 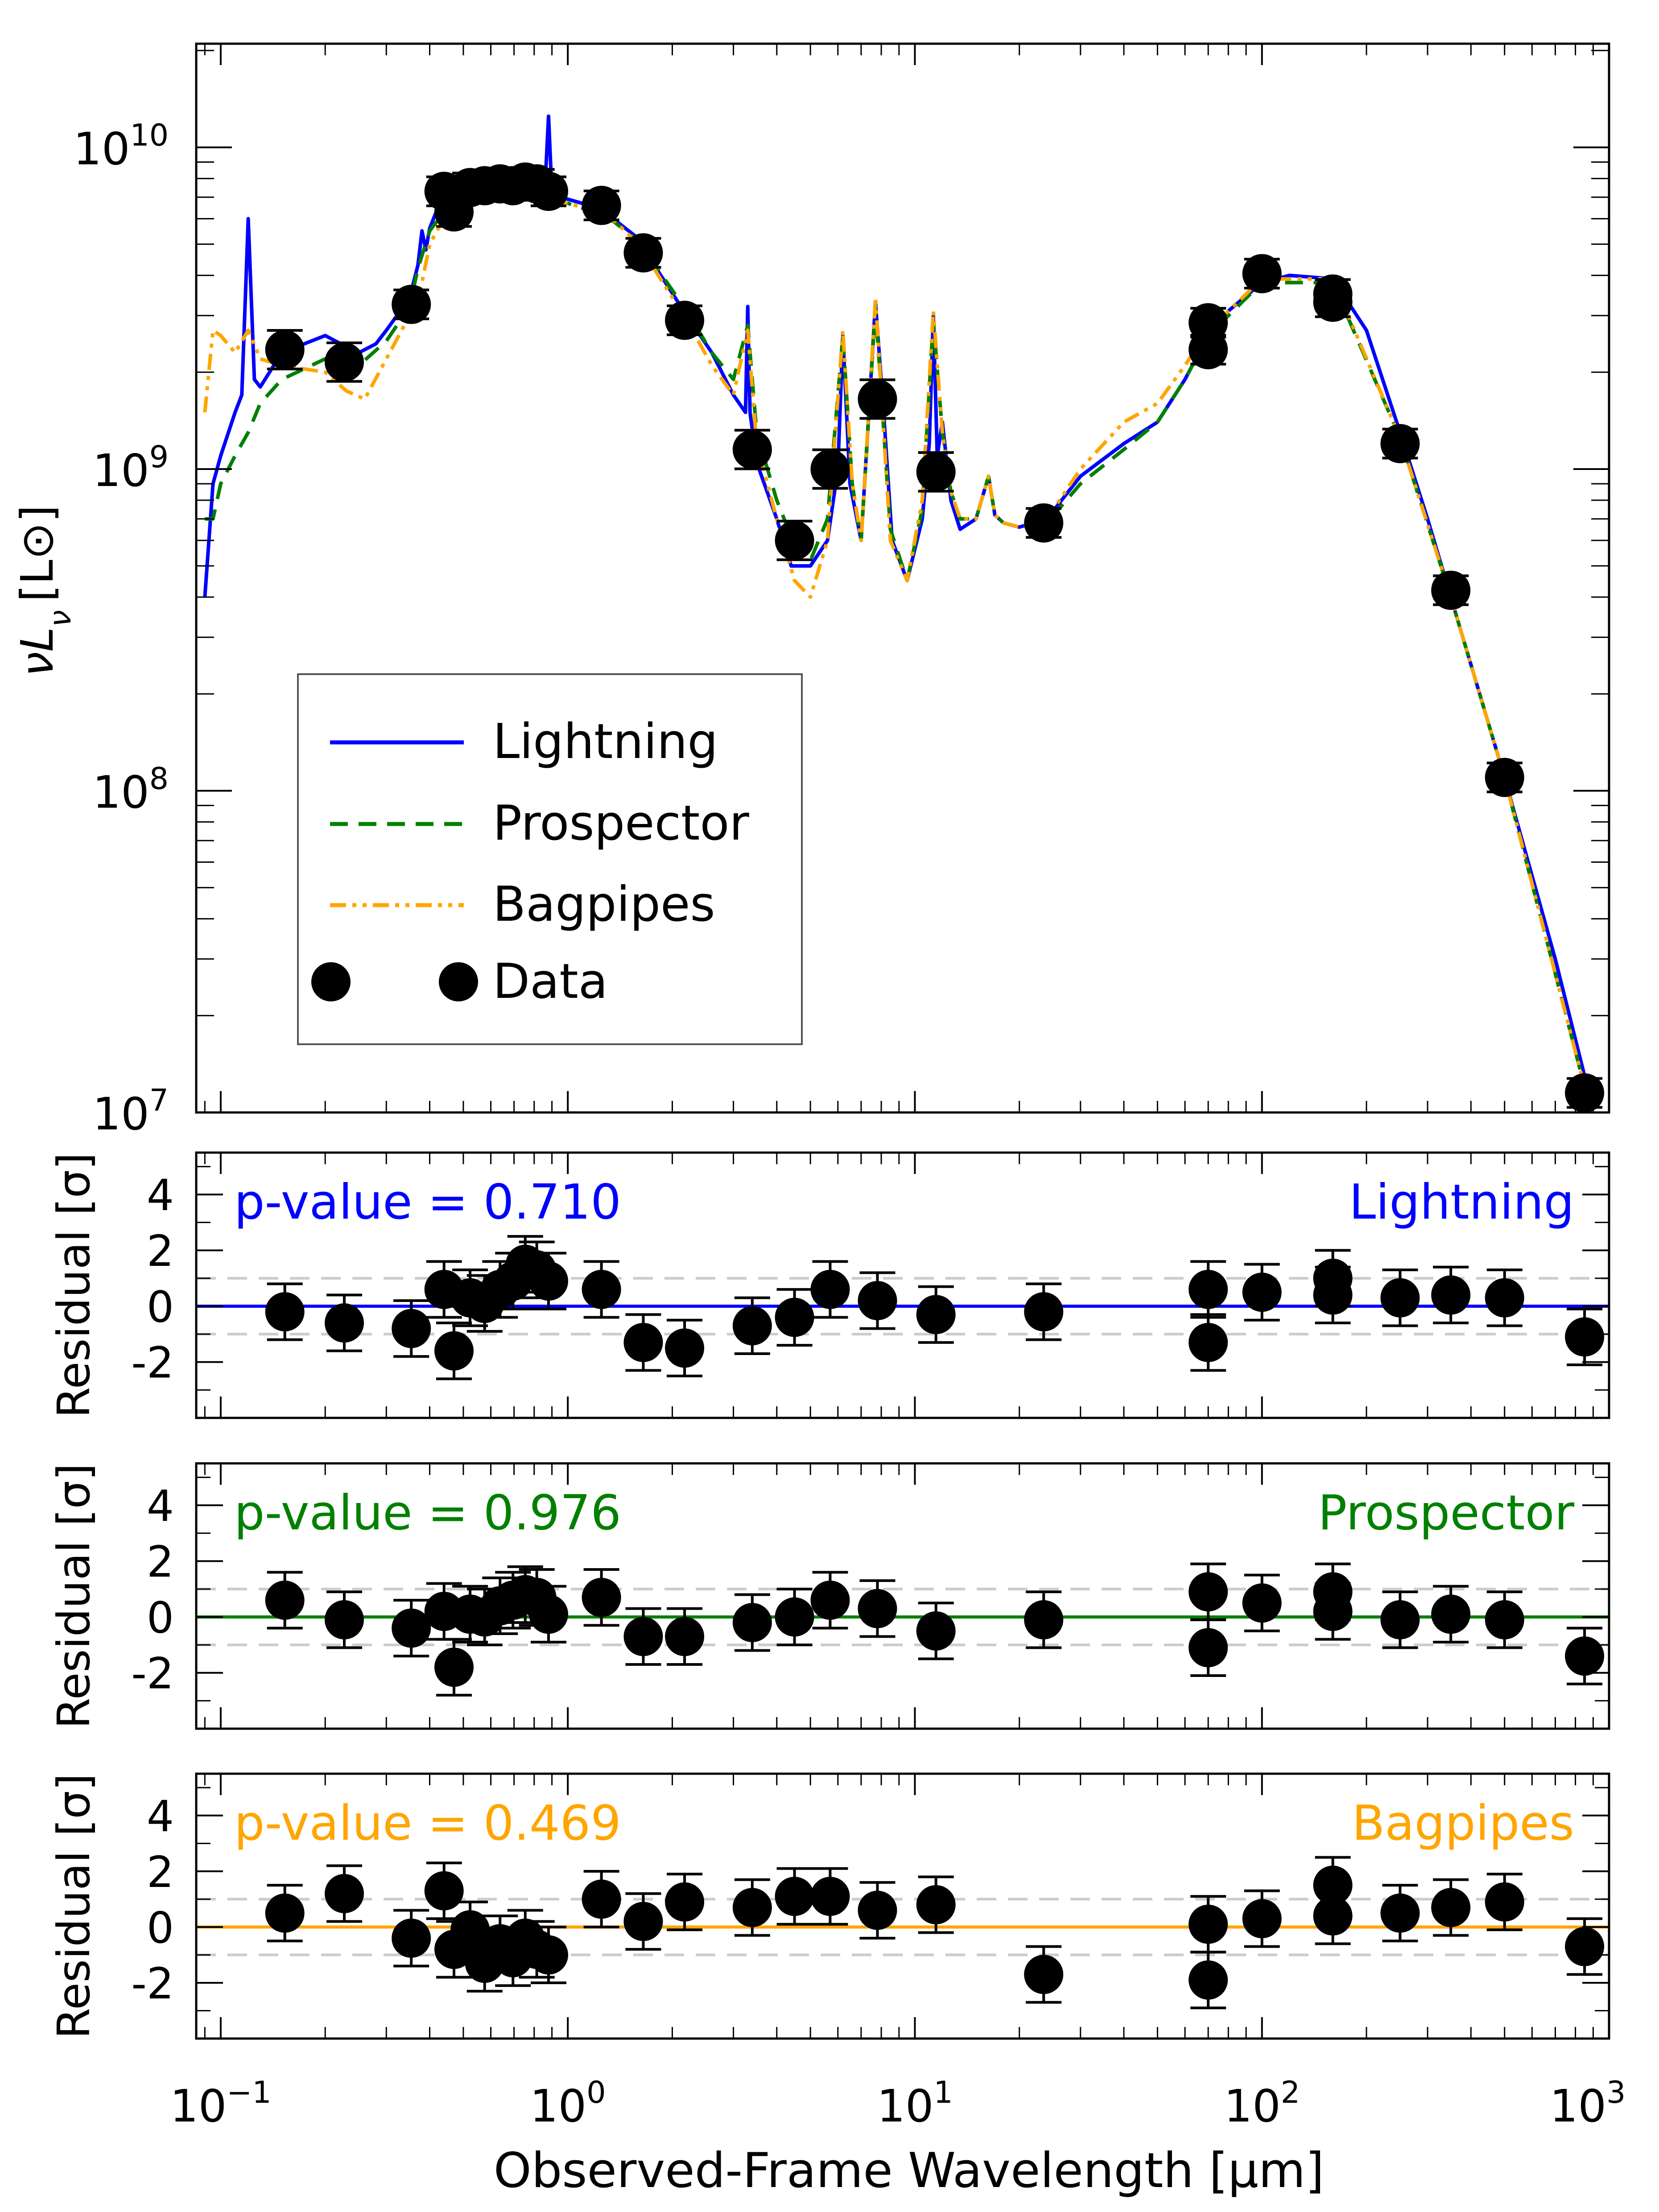 What do you see at coordinates (1262, 2103) in the screenshot?
I see `x-tick-label: 10²` at bounding box center [1262, 2103].